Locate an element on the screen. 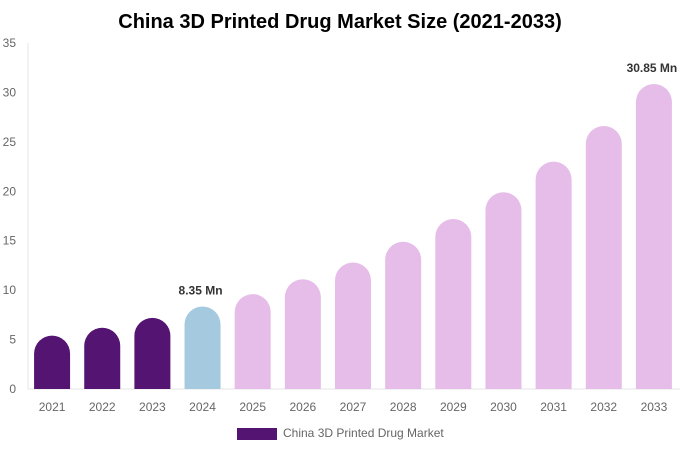  legend: China 3D Printed Drug Market is located at coordinates (340, 433).